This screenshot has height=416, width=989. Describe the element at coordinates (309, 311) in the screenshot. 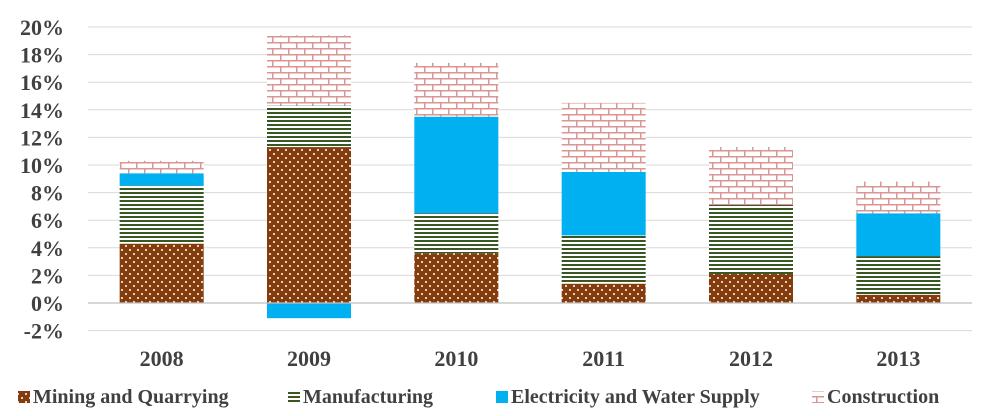

I see `bar-electricity-and-water-supply-2009` at that location.